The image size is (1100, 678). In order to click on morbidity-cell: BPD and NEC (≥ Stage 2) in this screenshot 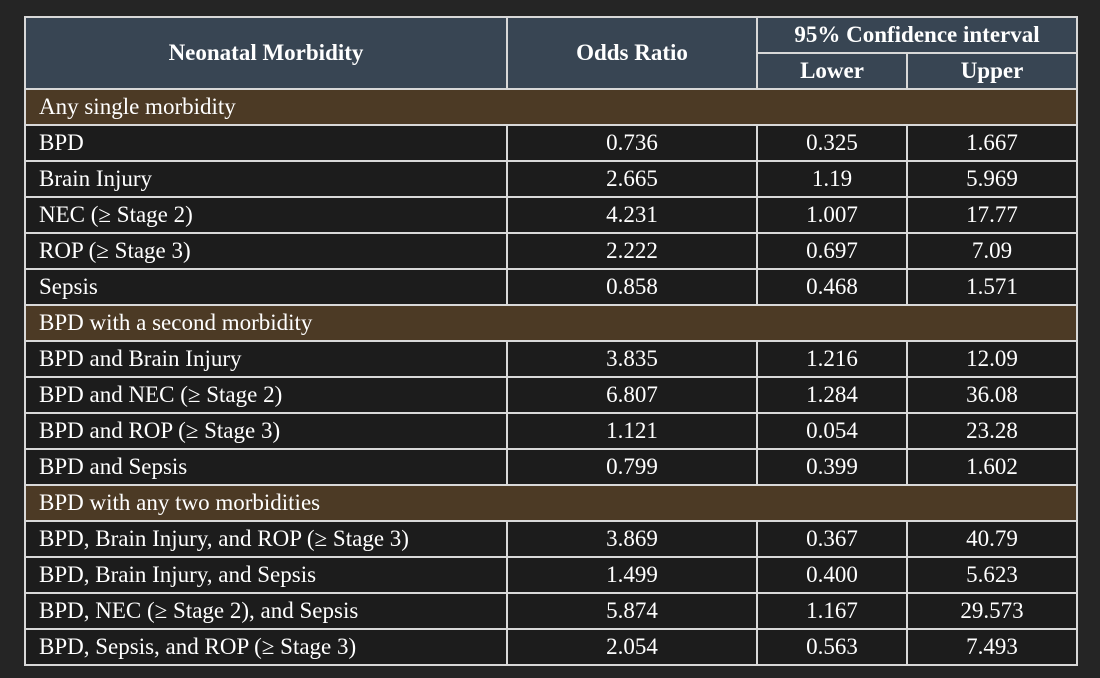, I will do `click(266, 395)`.